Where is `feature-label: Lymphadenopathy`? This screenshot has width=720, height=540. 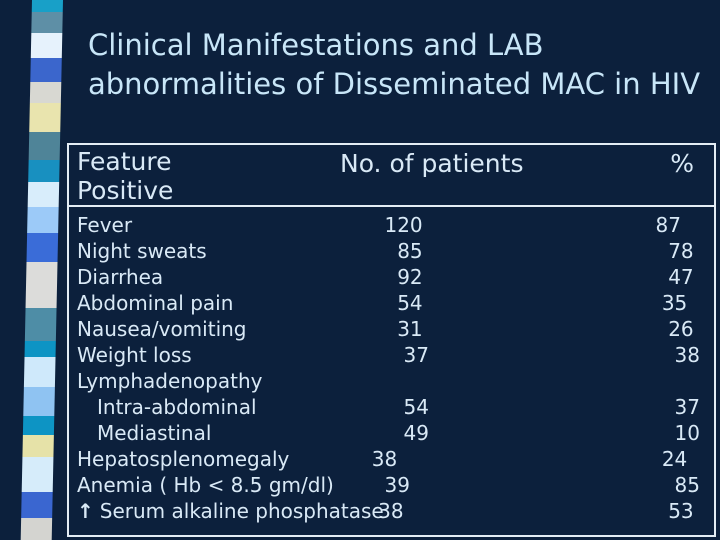
feature-label: Lymphadenopathy is located at coordinates (170, 381).